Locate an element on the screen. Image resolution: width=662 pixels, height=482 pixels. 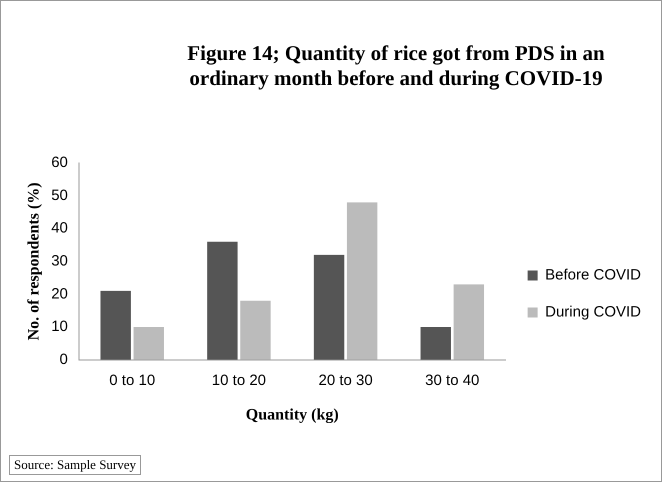
y-axis-title: No. of respondents (%) is located at coordinates (34, 261).